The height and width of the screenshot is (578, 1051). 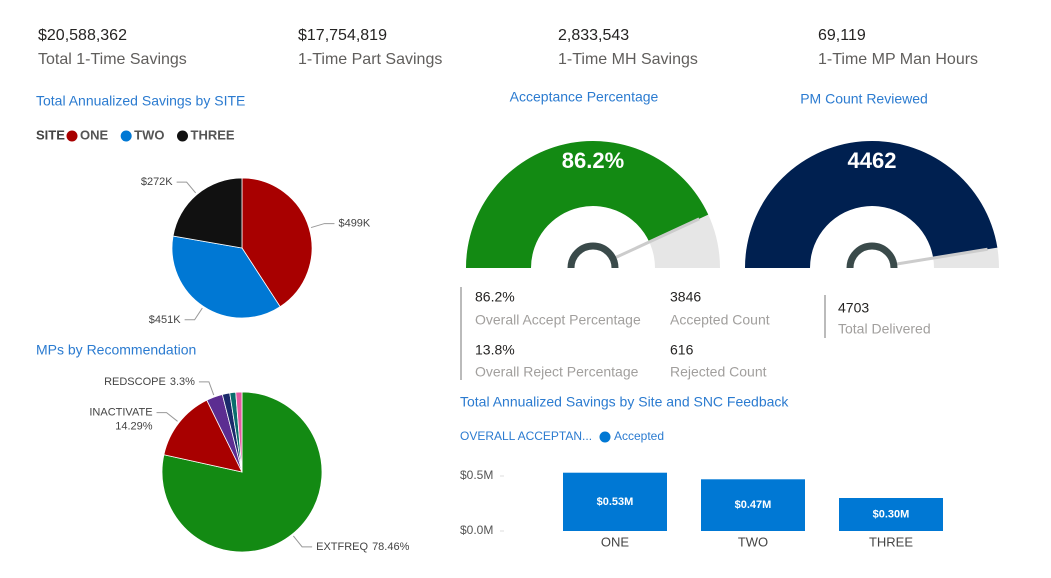 I want to click on data-label-value: 78.46%, so click(x=391, y=547).